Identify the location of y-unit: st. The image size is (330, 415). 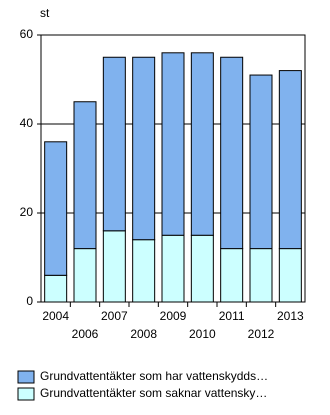
(45, 13).